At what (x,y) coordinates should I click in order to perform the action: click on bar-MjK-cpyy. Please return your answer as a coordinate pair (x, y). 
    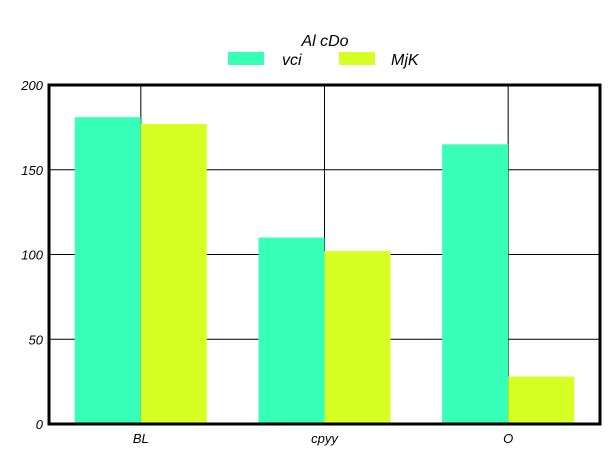
    Looking at the image, I should click on (357, 337).